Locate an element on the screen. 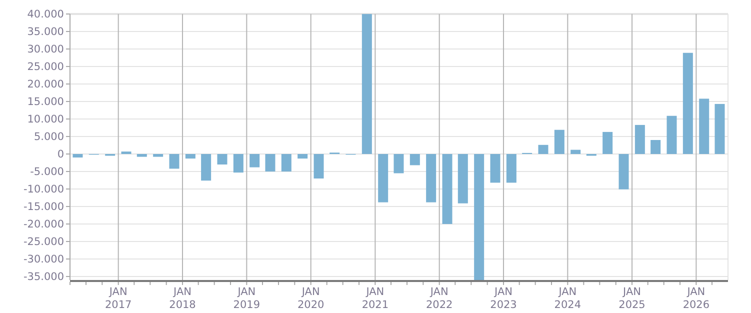  x-tick-label: JAN 2018 is located at coordinates (182, 298).